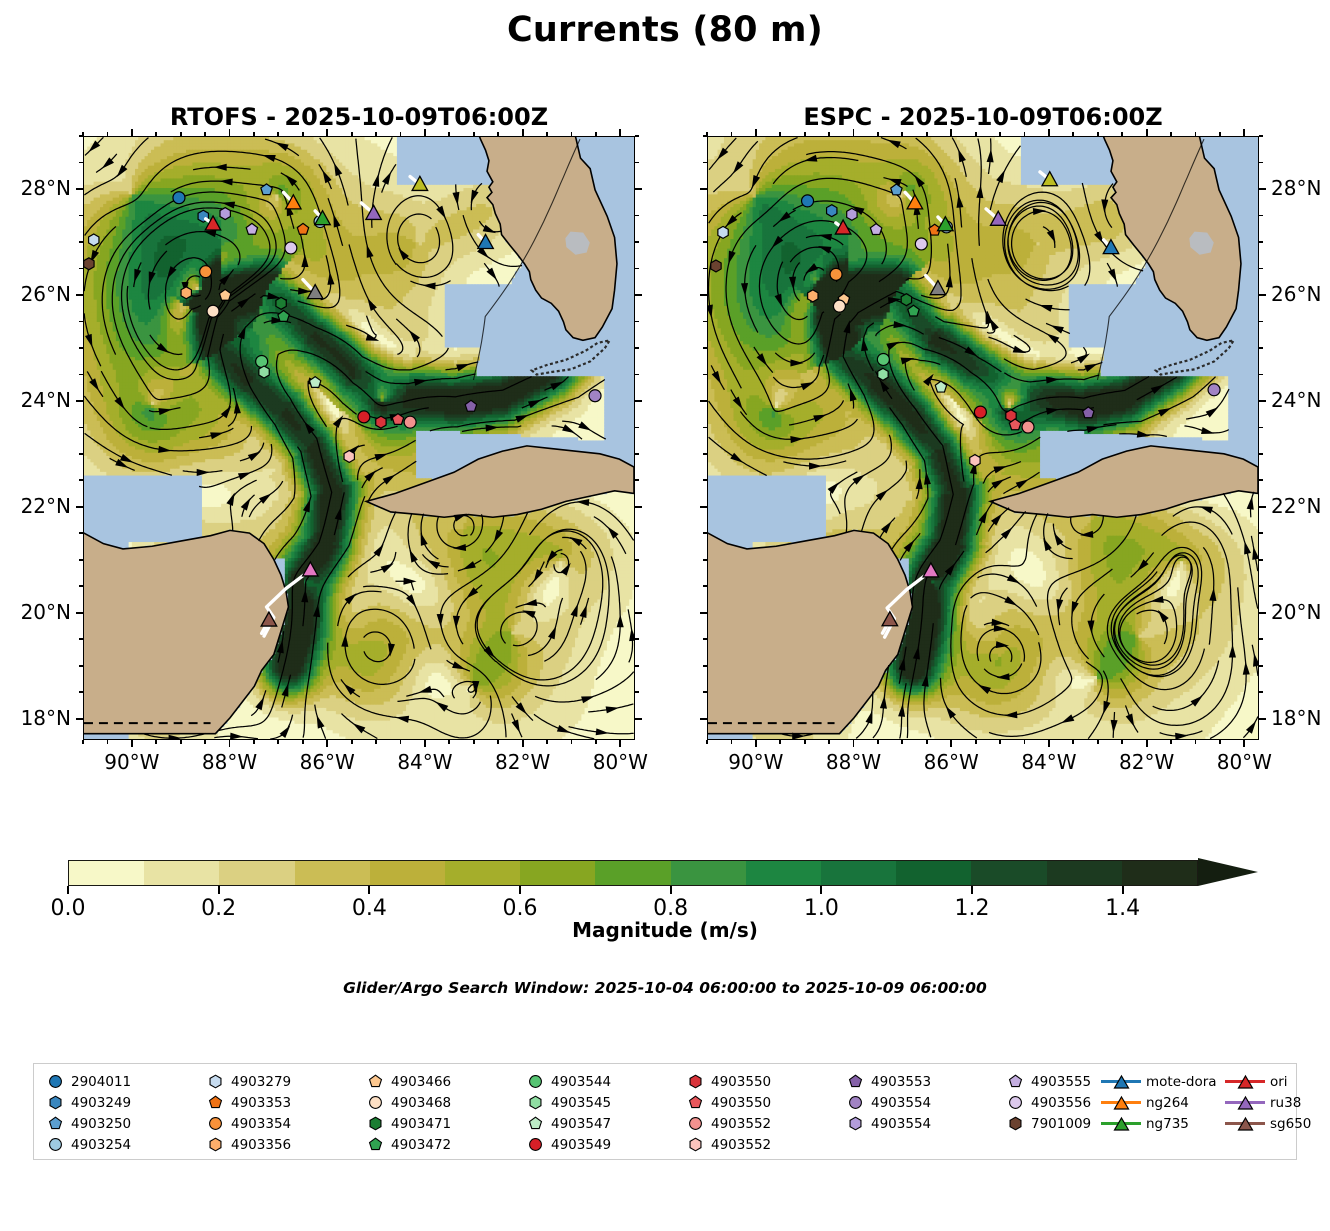 The image size is (1330, 1231). Describe the element at coordinates (349, 406) in the screenshot. I see `glider-tracks-rtofs` at that location.